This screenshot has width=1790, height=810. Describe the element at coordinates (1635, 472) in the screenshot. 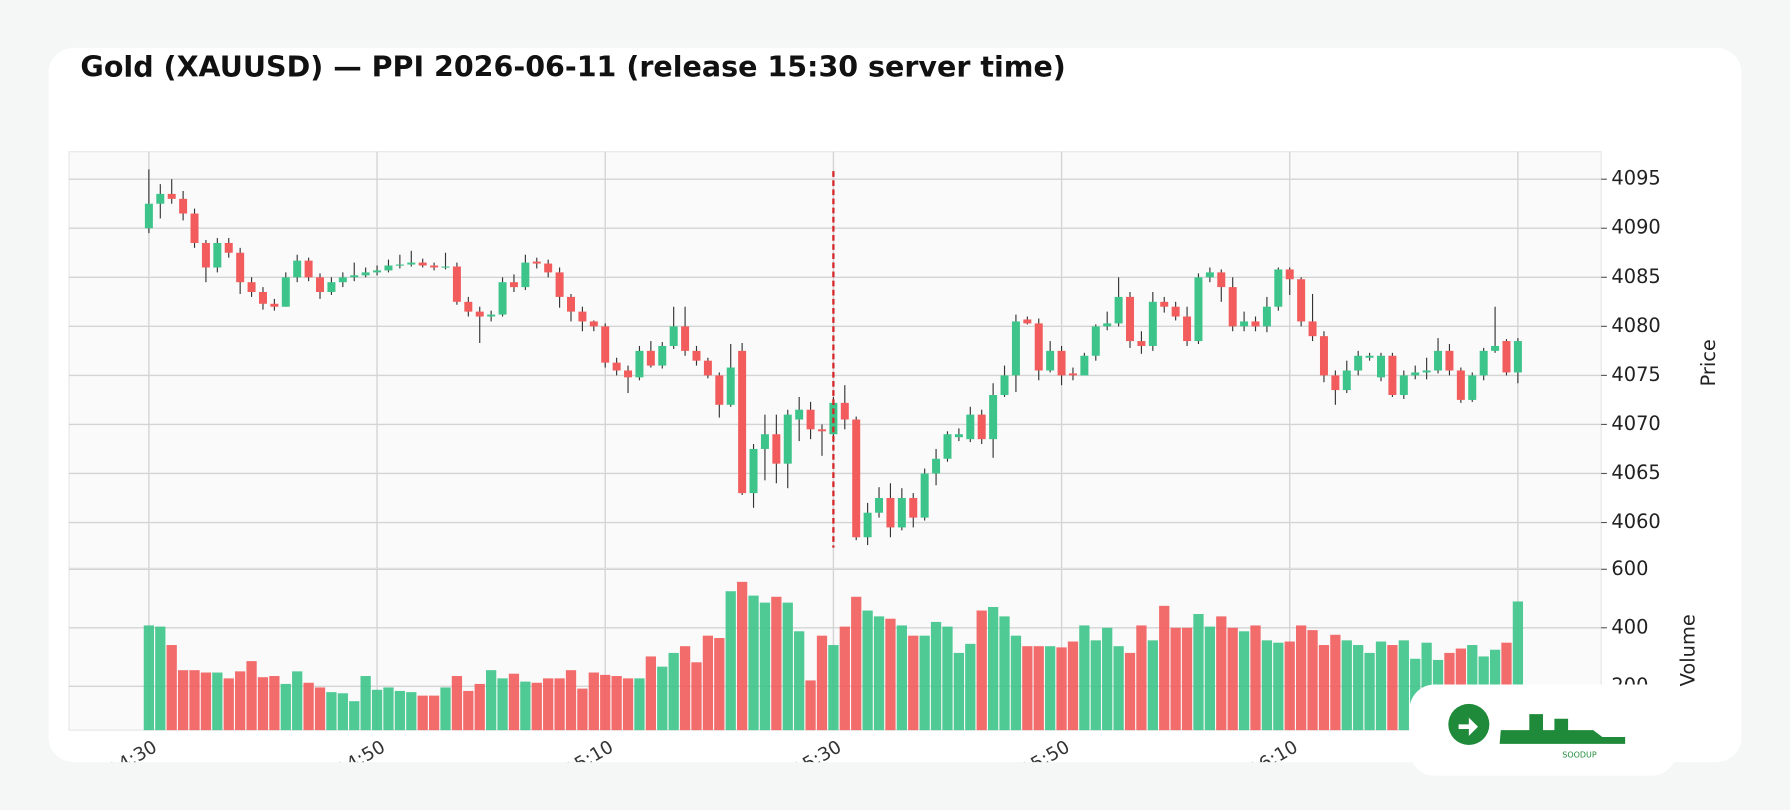

I see `y-tick-label: 4065` at that location.